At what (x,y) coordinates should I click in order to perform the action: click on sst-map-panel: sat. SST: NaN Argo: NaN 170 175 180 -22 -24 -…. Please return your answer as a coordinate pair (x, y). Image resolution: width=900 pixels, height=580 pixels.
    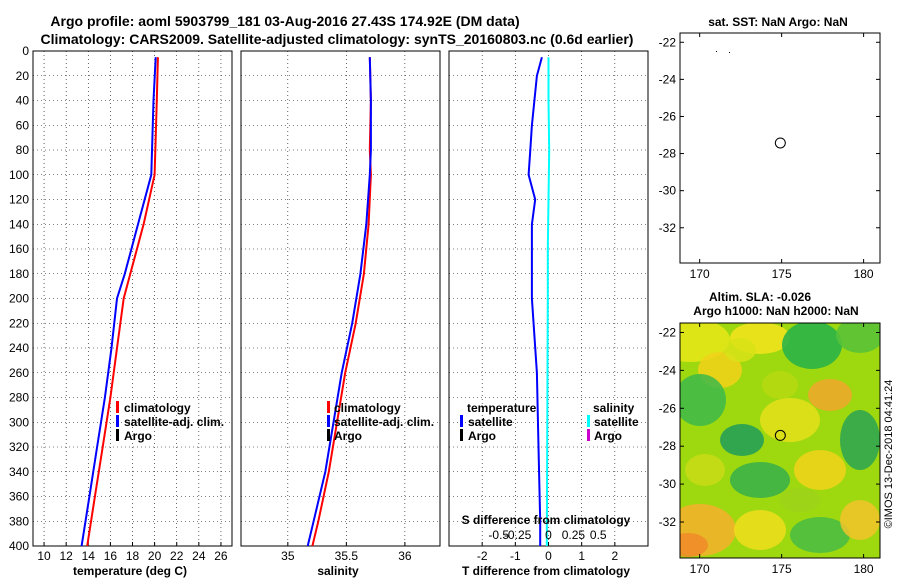
    Looking at the image, I should click on (770, 148).